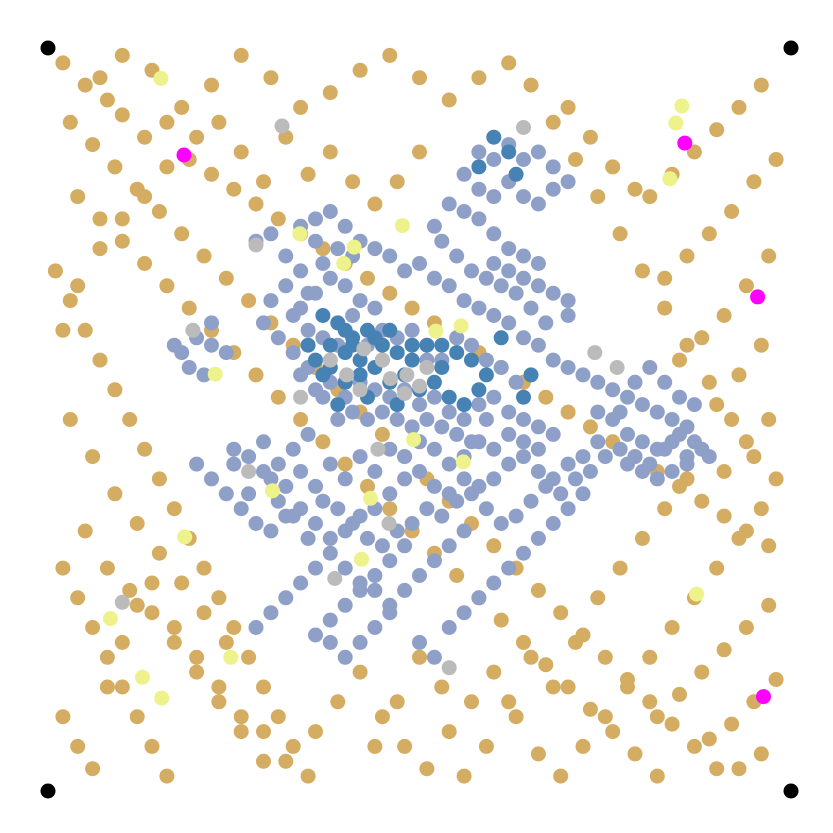 This screenshot has height=833, width=833. What do you see at coordinates (791, 791) in the screenshot?
I see `data-point-black` at bounding box center [791, 791].